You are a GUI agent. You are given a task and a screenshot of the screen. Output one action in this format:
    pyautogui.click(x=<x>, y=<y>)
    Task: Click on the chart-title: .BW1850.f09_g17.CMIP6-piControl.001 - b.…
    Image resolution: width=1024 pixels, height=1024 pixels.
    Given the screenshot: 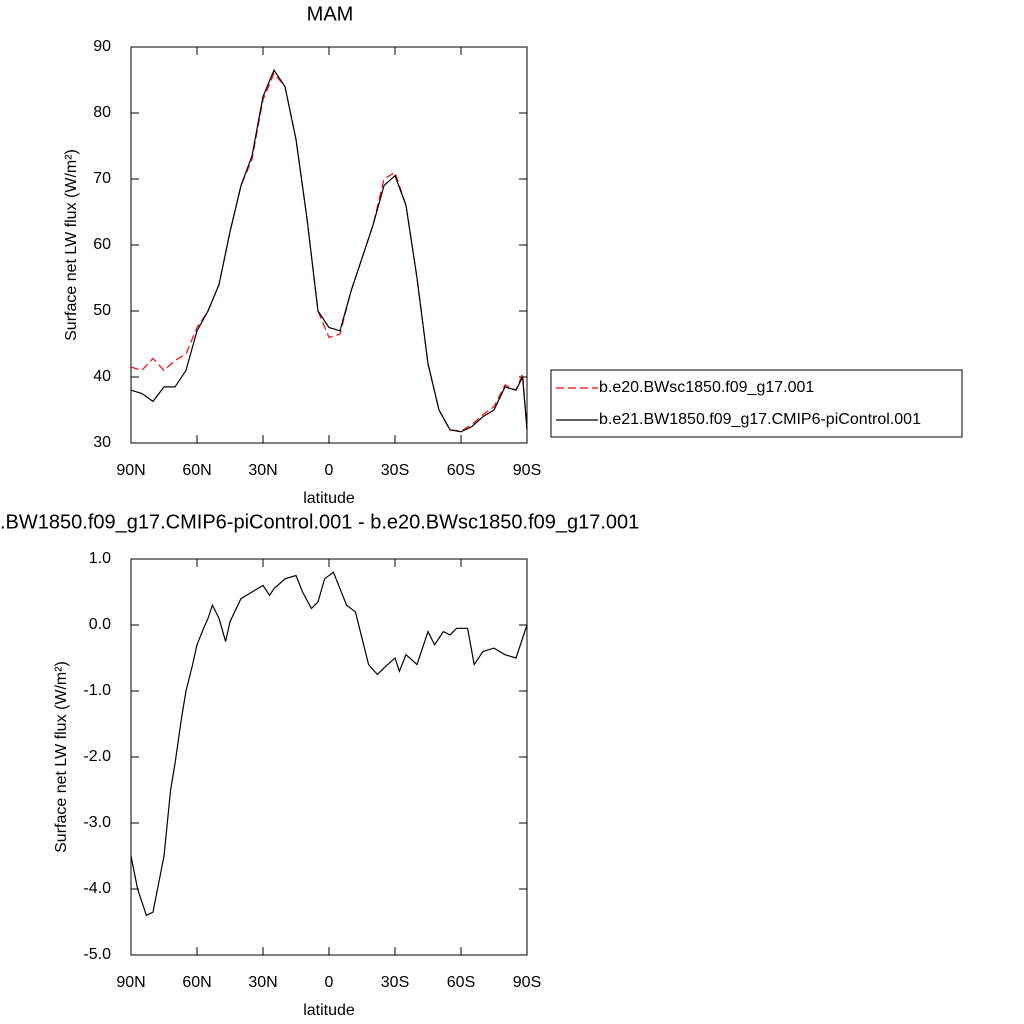 What is the action you would take?
    pyautogui.click(x=319, y=522)
    